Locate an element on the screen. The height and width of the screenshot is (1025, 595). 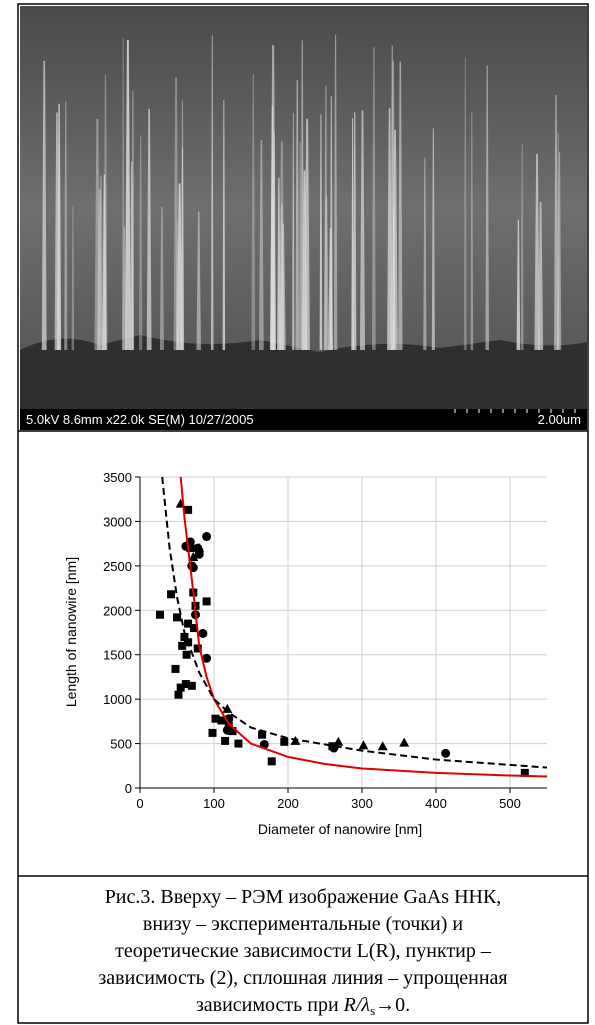
y-tick-label: 2500 is located at coordinates (117, 566).